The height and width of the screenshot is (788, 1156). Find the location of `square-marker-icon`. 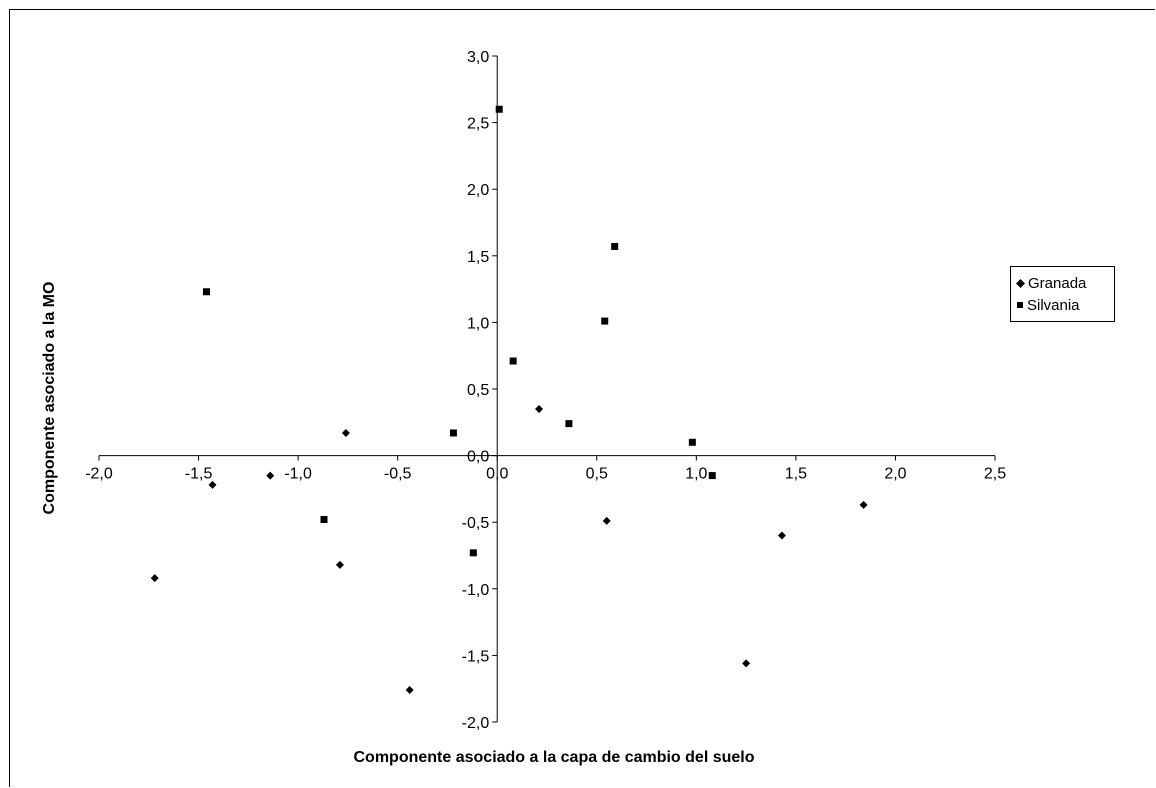

square-marker-icon is located at coordinates (1020, 305).